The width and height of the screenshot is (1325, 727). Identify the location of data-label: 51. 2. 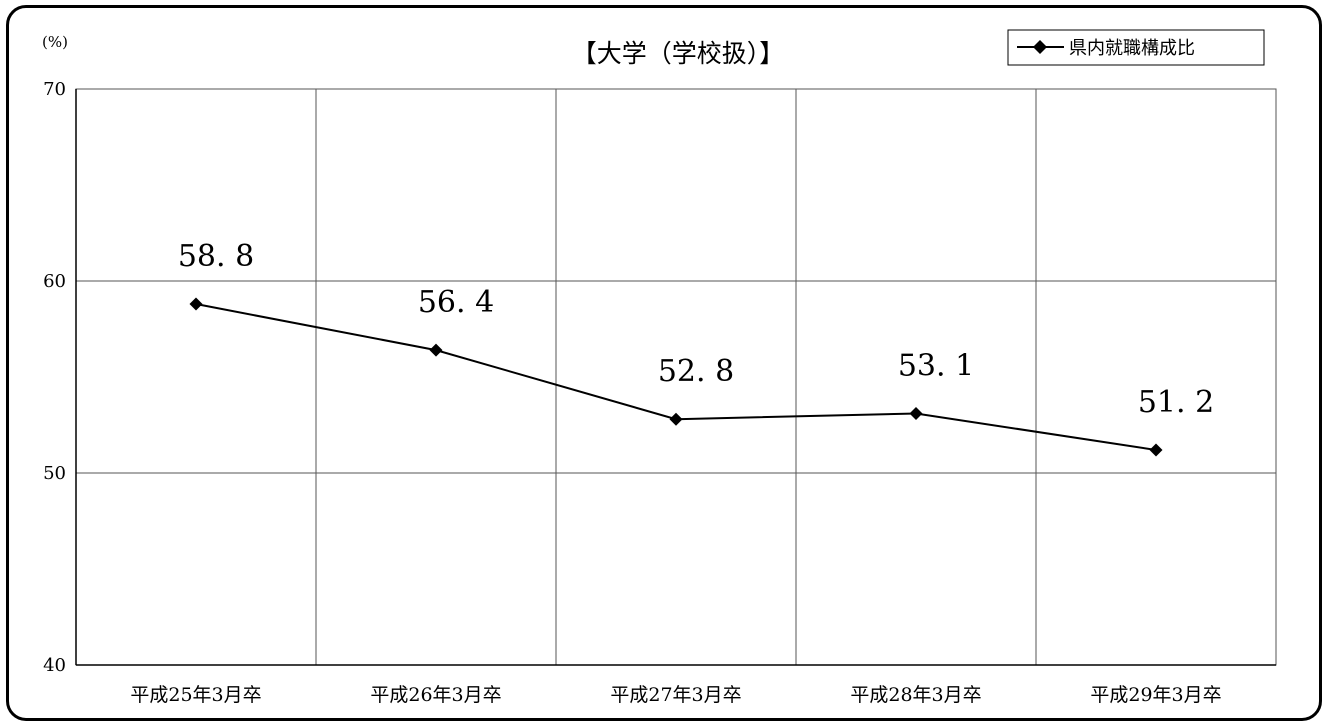
(1176, 402).